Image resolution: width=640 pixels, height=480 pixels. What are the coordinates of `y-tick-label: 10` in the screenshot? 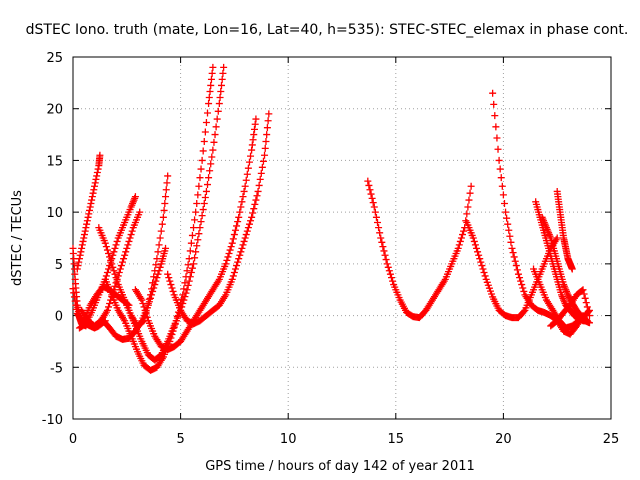 It's located at (54, 213).